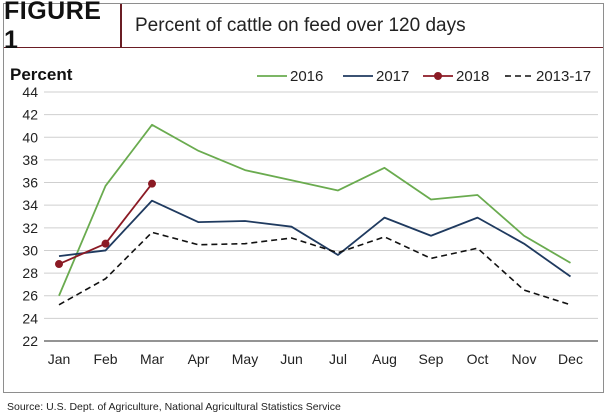 This screenshot has width=610, height=420. Describe the element at coordinates (563, 76) in the screenshot. I see `legend-label: 2013-17` at that location.